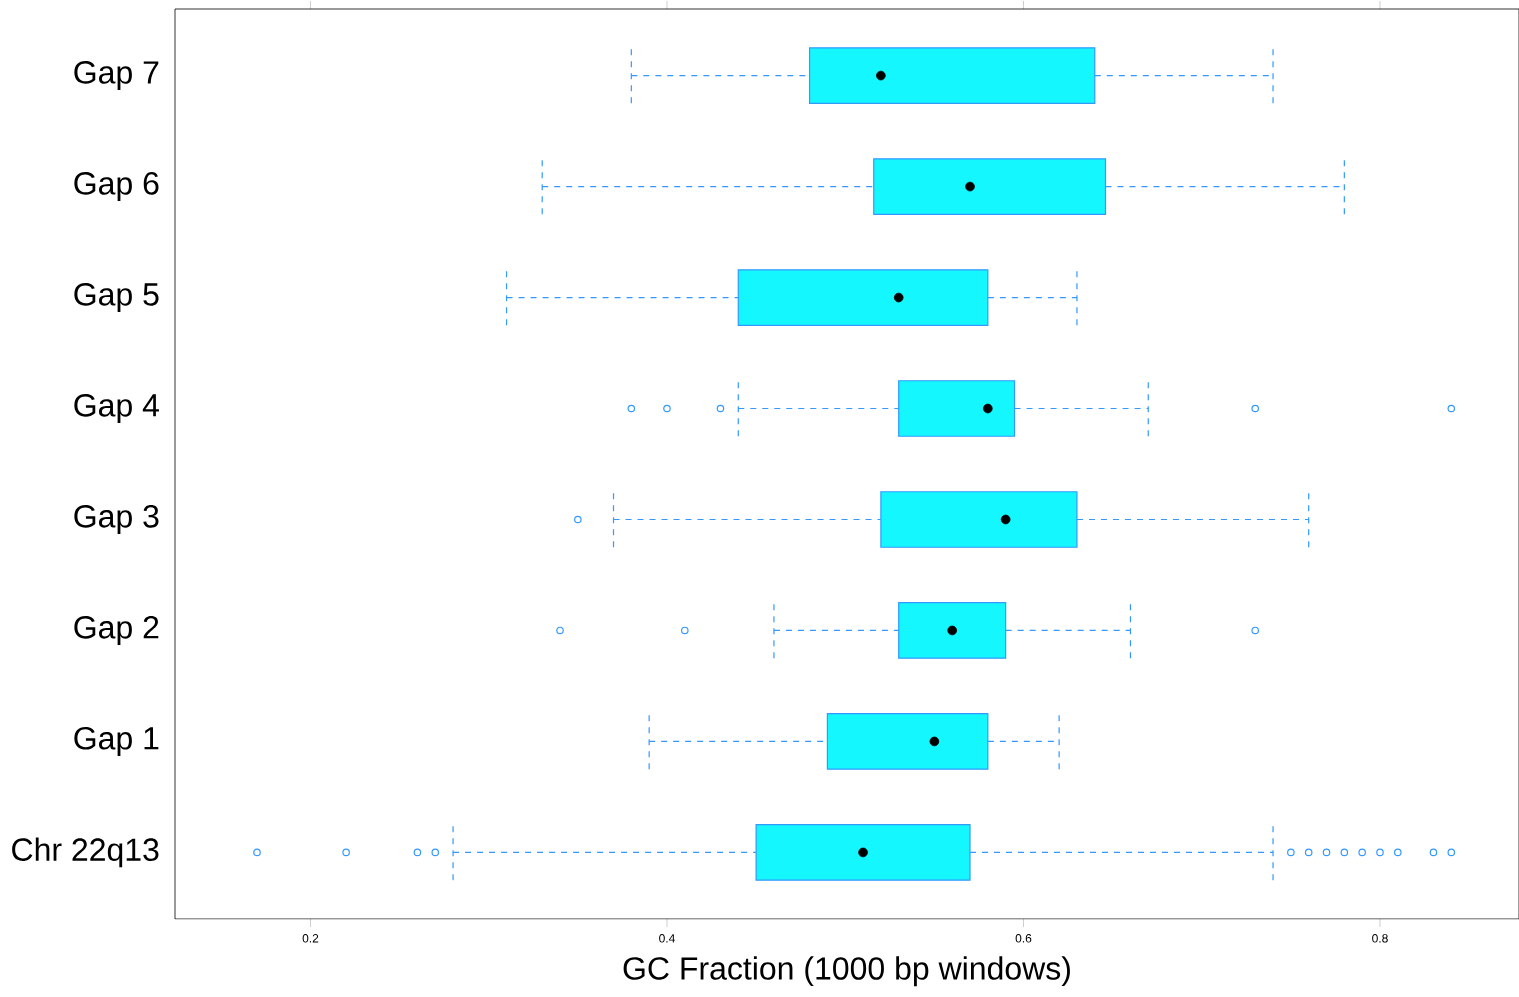  I want to click on x-tick-label: 0.4, so click(667, 938).